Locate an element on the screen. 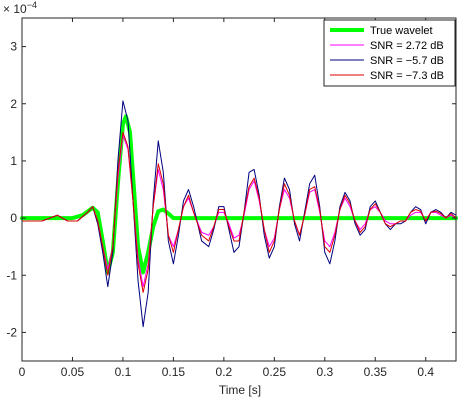 Image resolution: width=458 pixels, height=400 pixels. legend-label-0: True wavelet is located at coordinates (401, 31).